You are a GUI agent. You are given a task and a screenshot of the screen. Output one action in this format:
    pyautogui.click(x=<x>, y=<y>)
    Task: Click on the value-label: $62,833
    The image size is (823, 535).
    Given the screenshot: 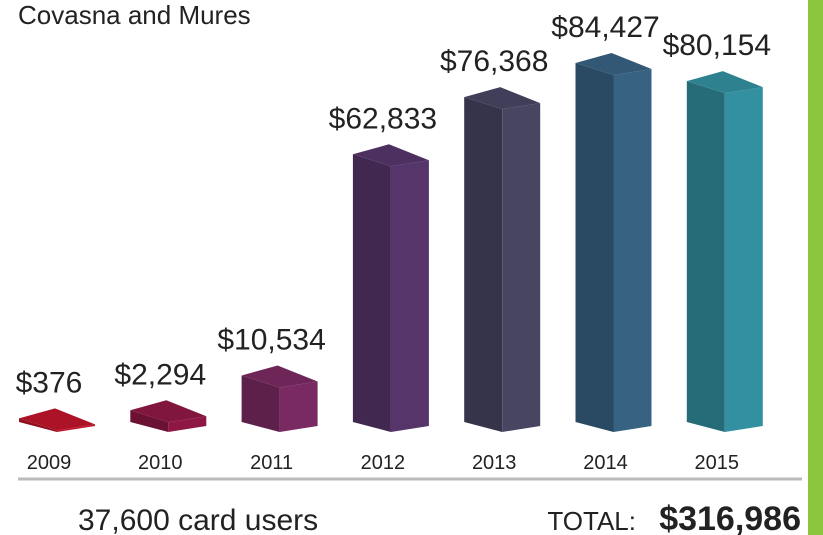 What is the action you would take?
    pyautogui.click(x=383, y=118)
    